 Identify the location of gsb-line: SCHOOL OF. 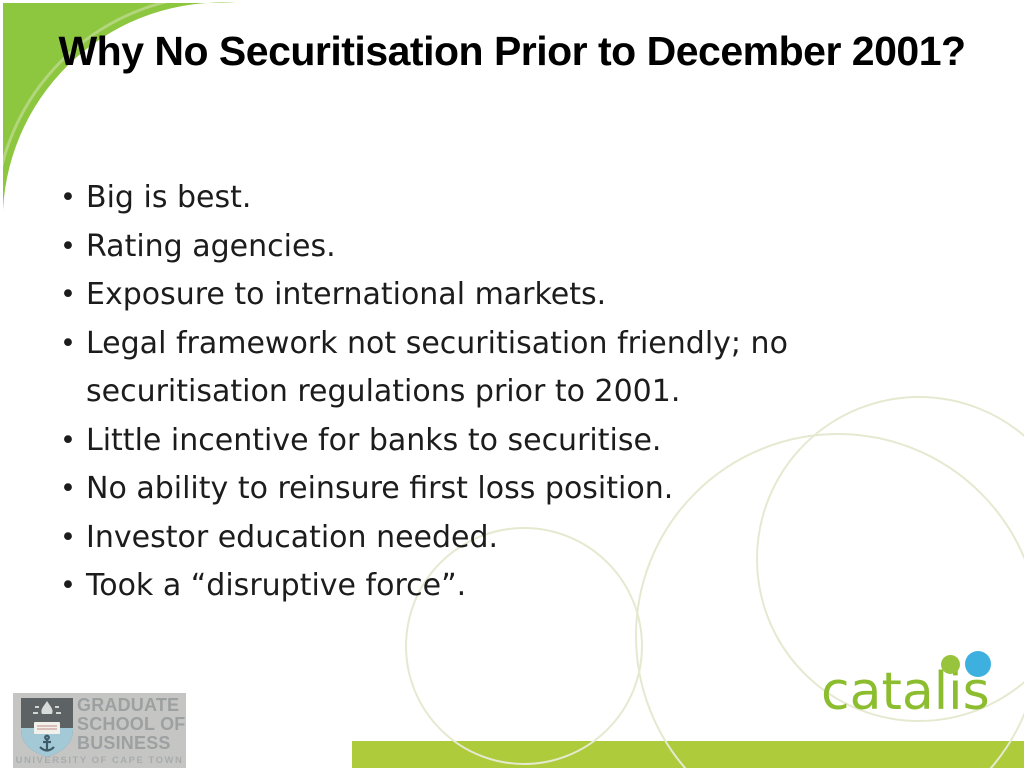
(131, 724).